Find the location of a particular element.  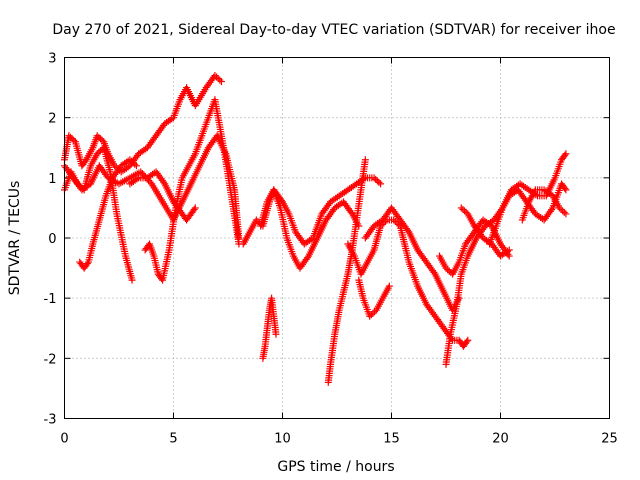

y-tick-label: 1 is located at coordinates (52, 179).